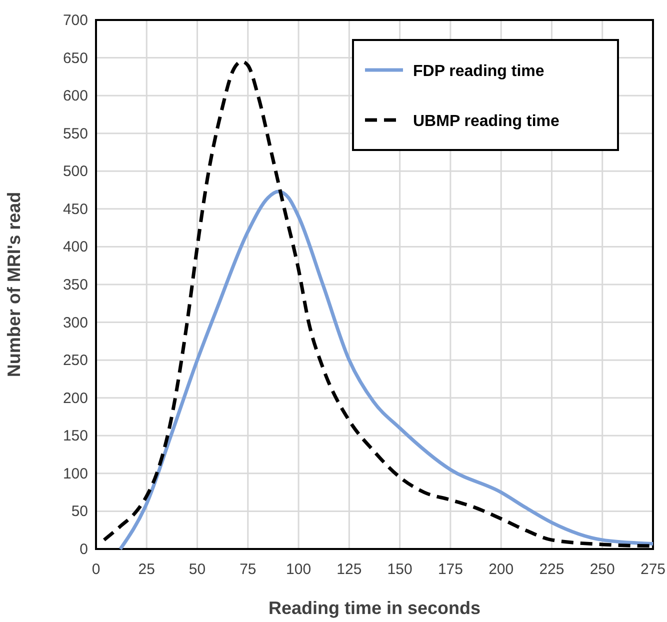  I want to click on y-tick-label: 200, so click(75, 398).